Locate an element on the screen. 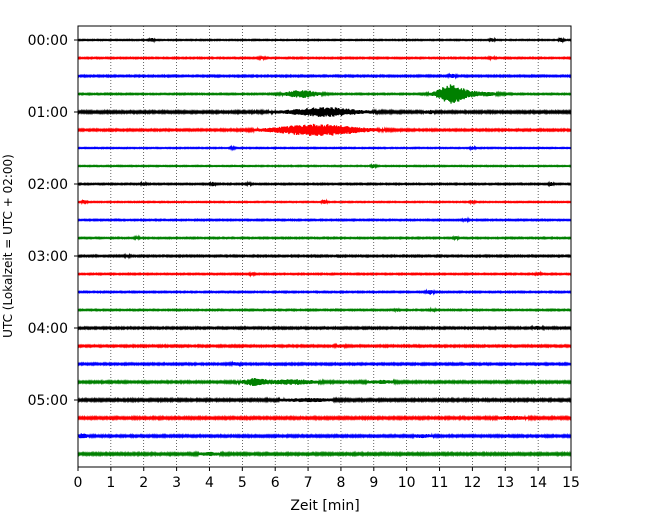 This screenshot has width=650, height=520. x-tick-label: 3 is located at coordinates (176, 483).